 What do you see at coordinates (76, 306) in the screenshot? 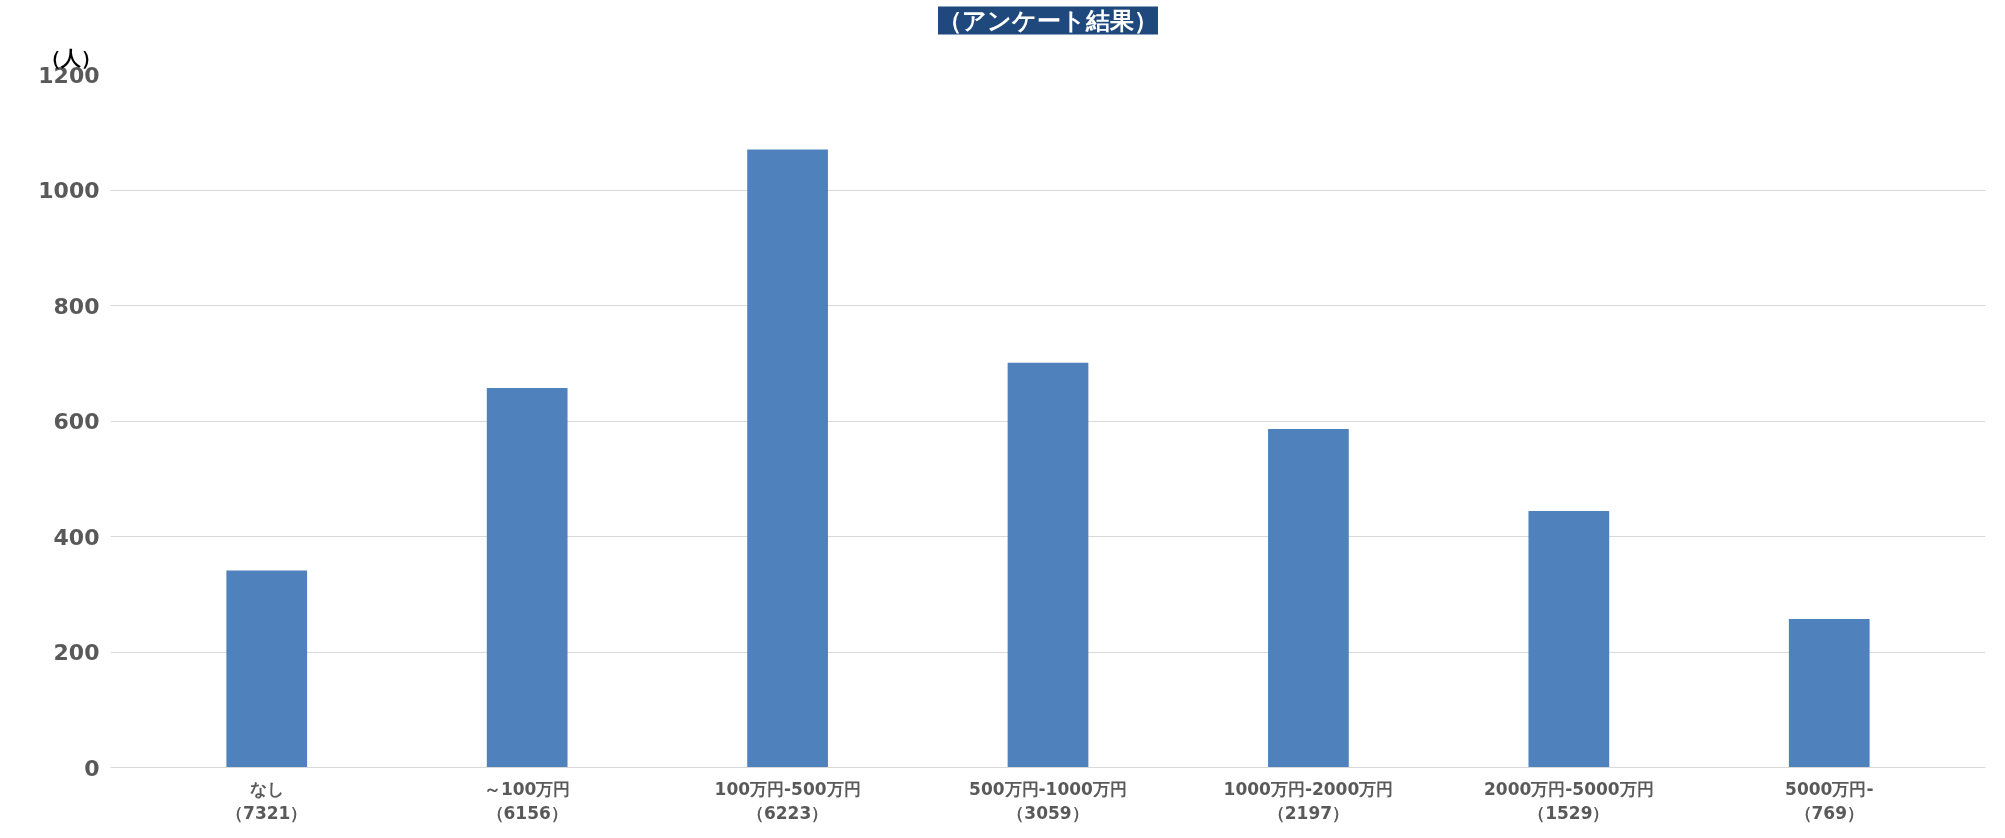
I see `y-tick-label: 800` at bounding box center [76, 306].